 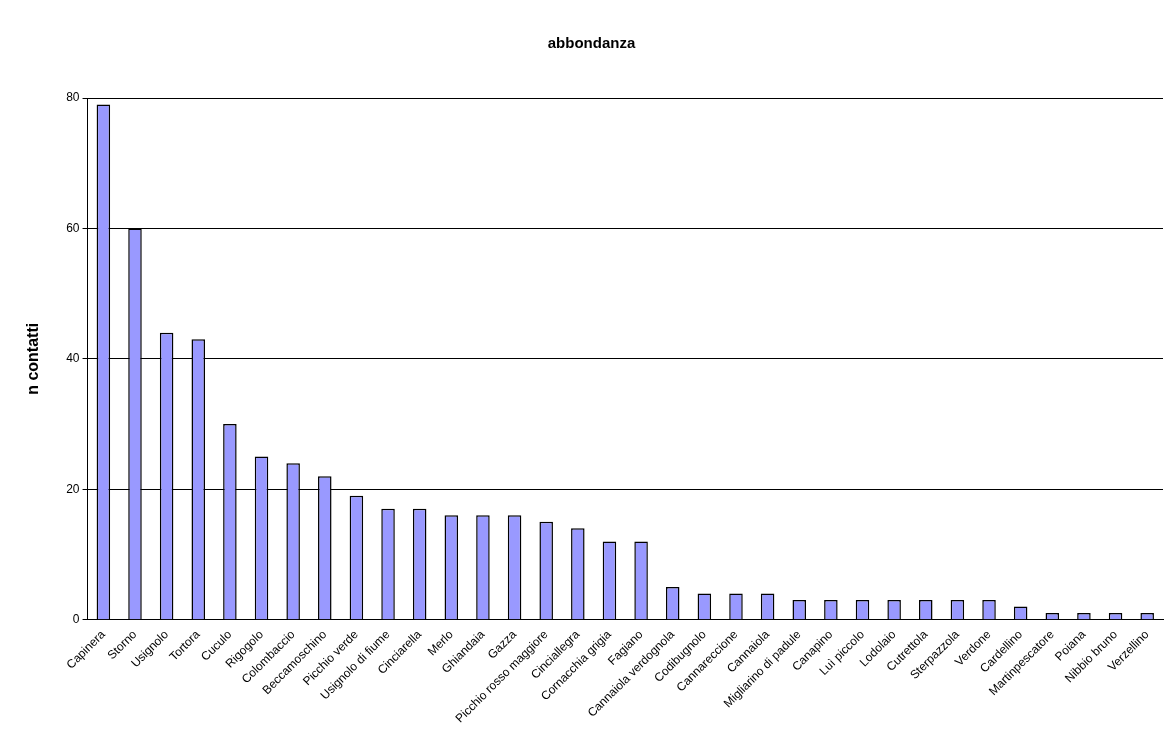 I want to click on chart-title: abbondanza, so click(x=591, y=43).